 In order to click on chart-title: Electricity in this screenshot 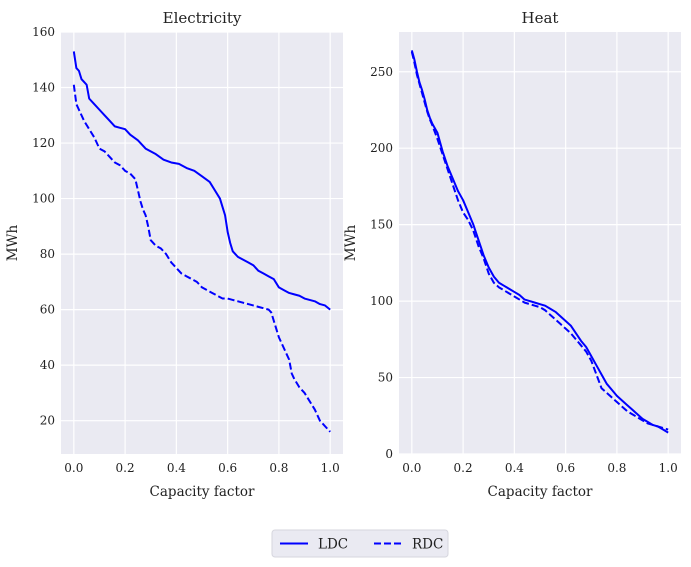, I will do `click(202, 18)`.